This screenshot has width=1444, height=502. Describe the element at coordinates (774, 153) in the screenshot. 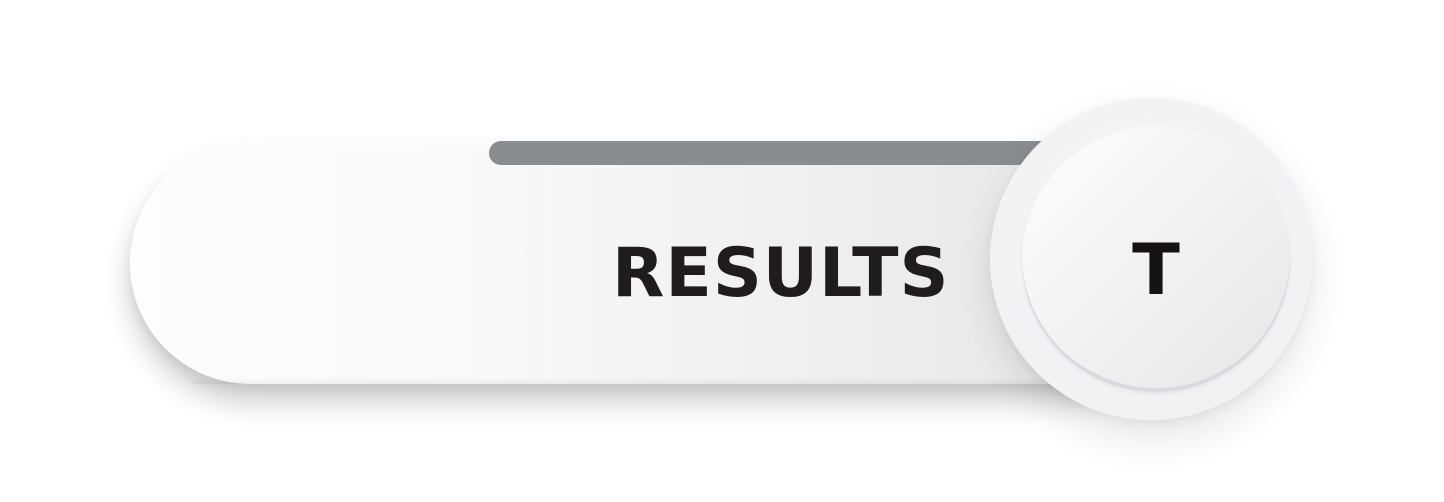

I see `top-accent-tab` at that location.